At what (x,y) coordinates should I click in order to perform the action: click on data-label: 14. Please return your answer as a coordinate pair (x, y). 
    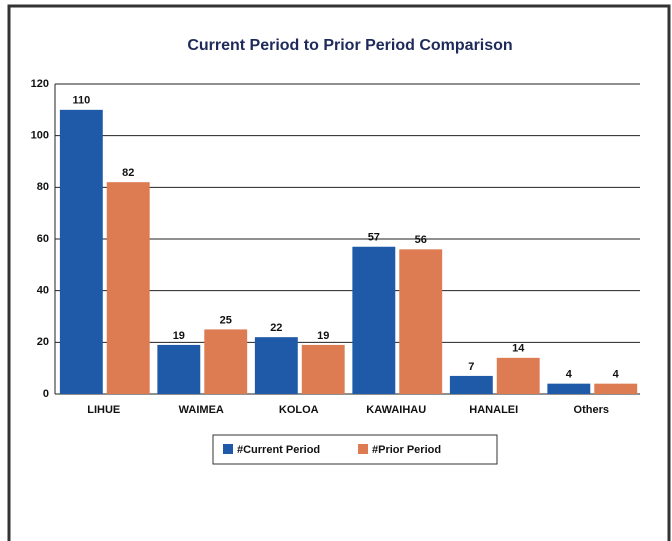
    Looking at the image, I should click on (518, 349).